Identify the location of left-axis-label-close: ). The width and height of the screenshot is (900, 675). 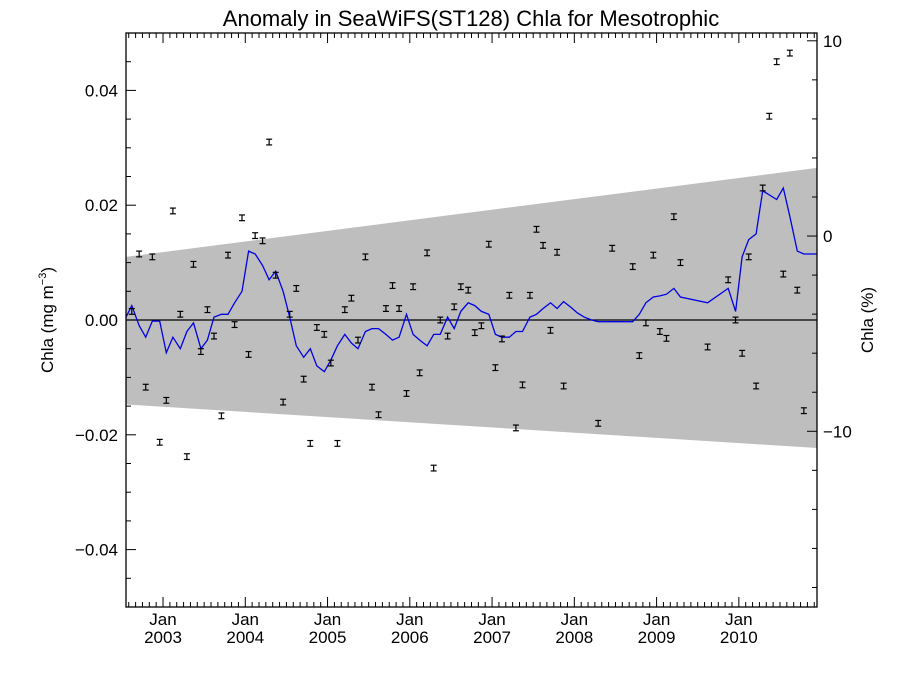
(47, 270).